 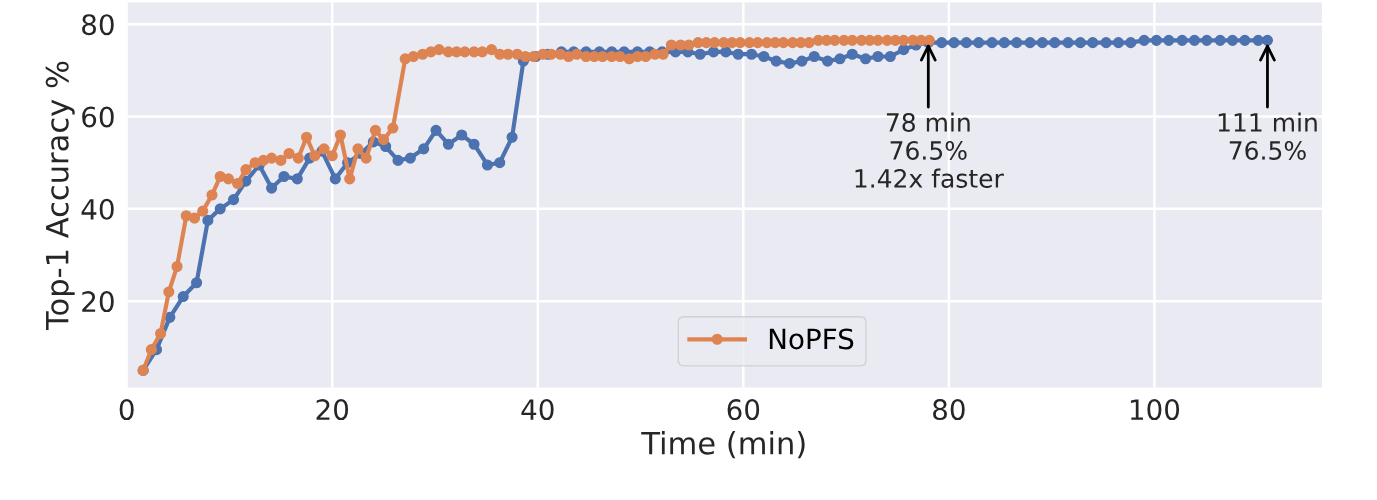 I want to click on legend-label: NoPFS, so click(x=811, y=339).